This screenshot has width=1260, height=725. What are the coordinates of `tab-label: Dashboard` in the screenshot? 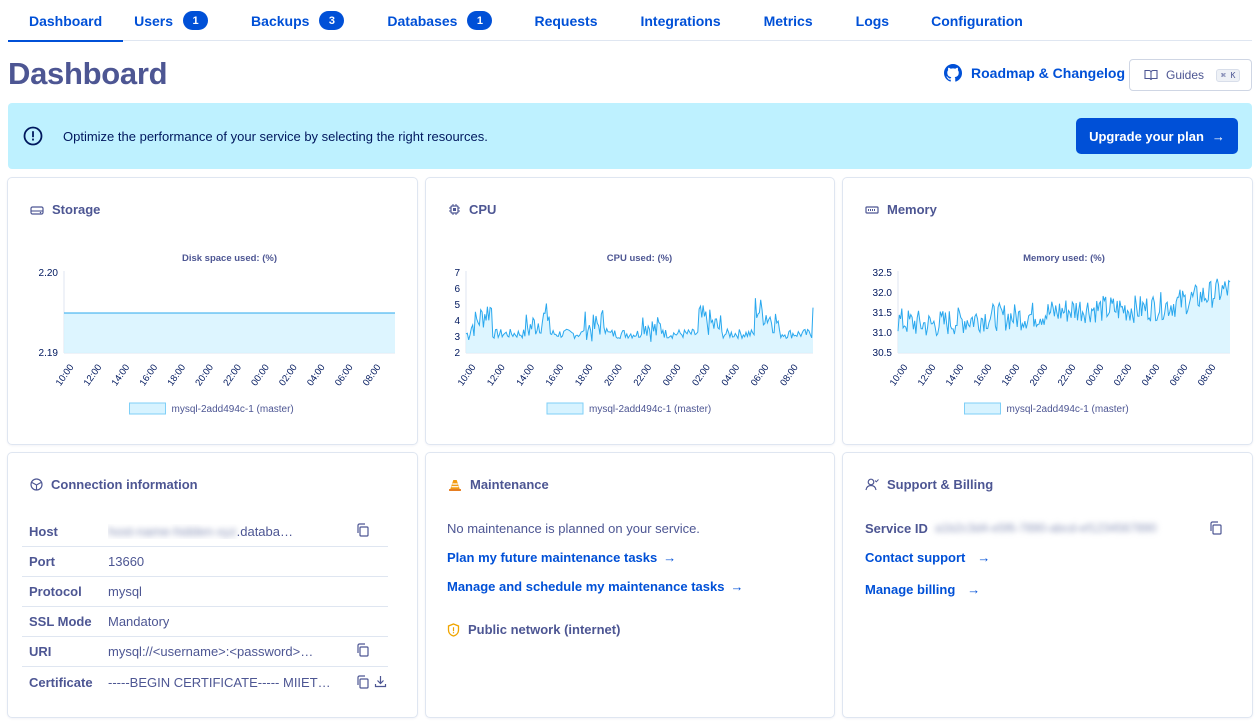 It's located at (66, 20).